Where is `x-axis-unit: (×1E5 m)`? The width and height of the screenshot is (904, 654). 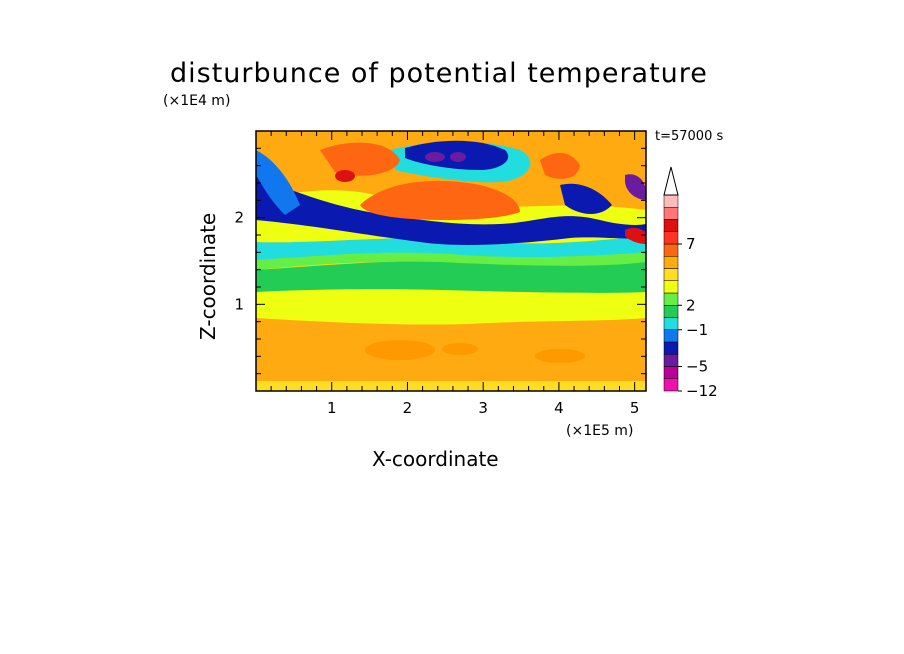
x-axis-unit: (×1E5 m) is located at coordinates (600, 431).